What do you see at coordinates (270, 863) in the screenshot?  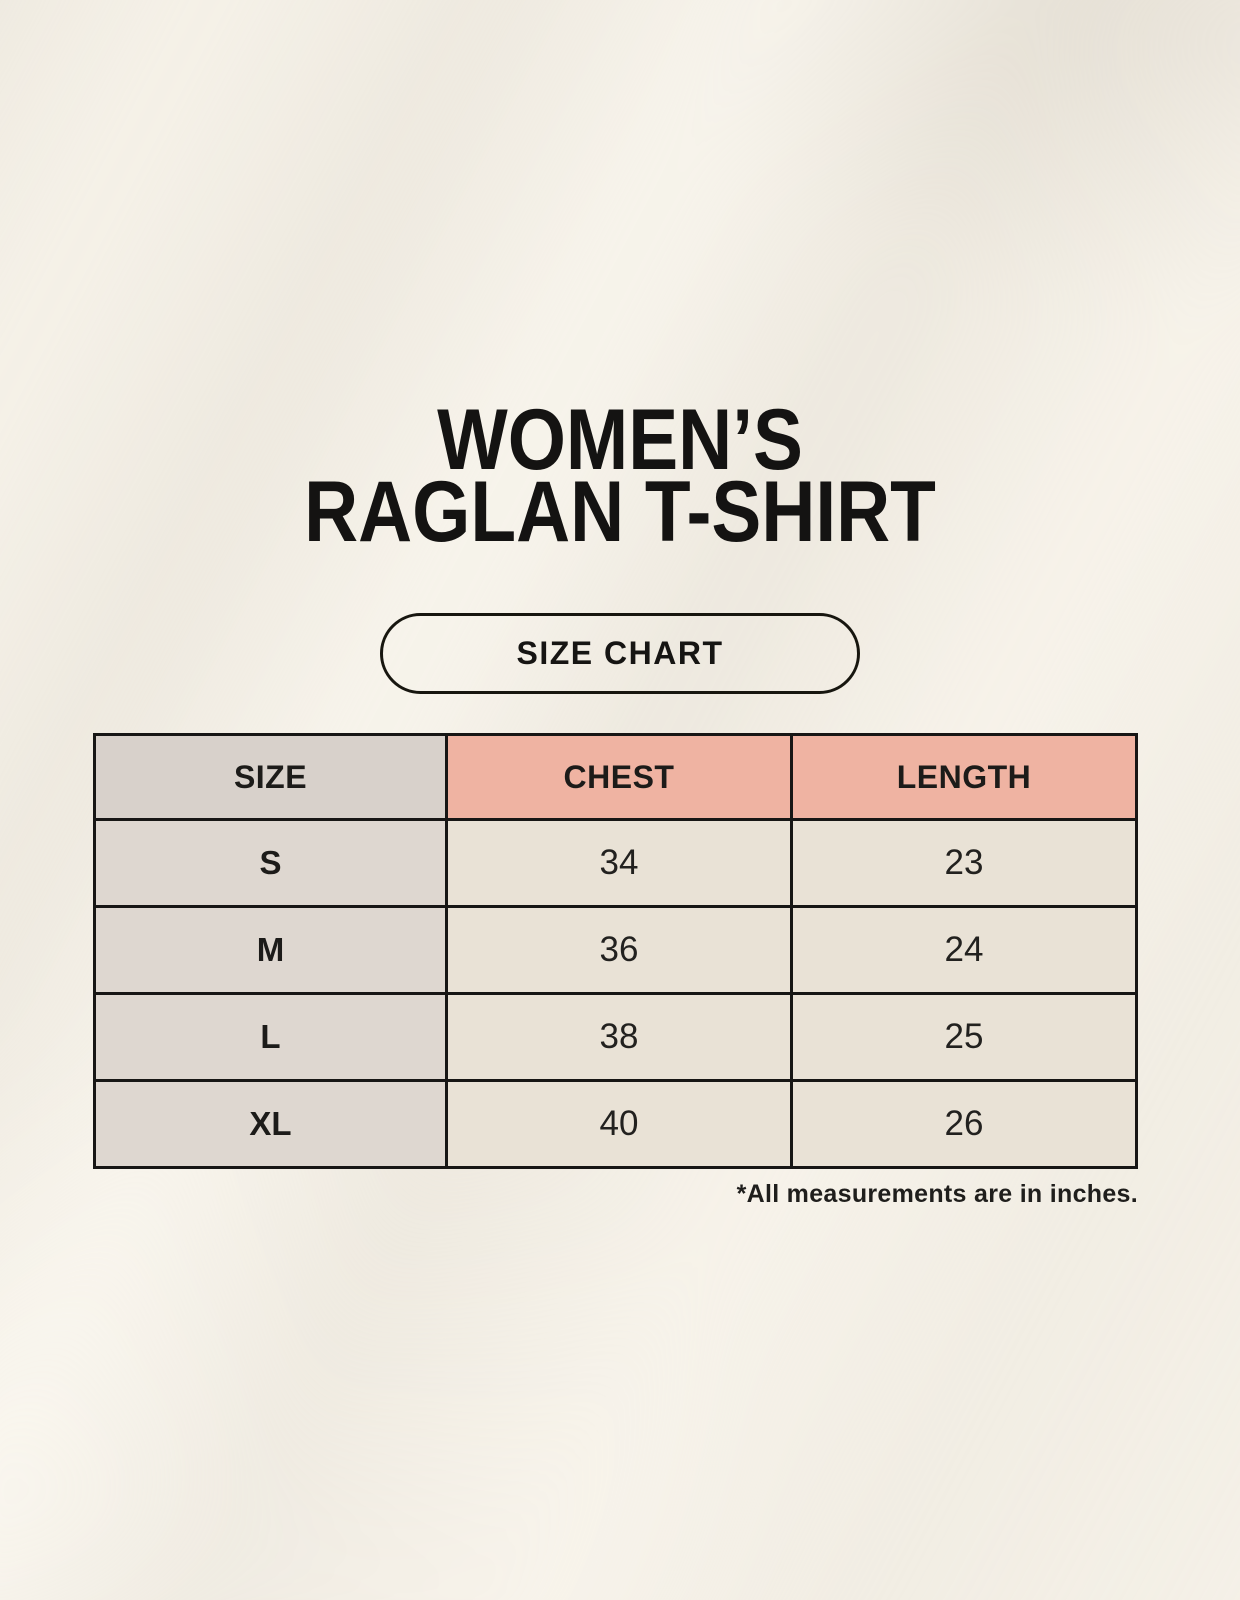 I see `size-label: S` at bounding box center [270, 863].